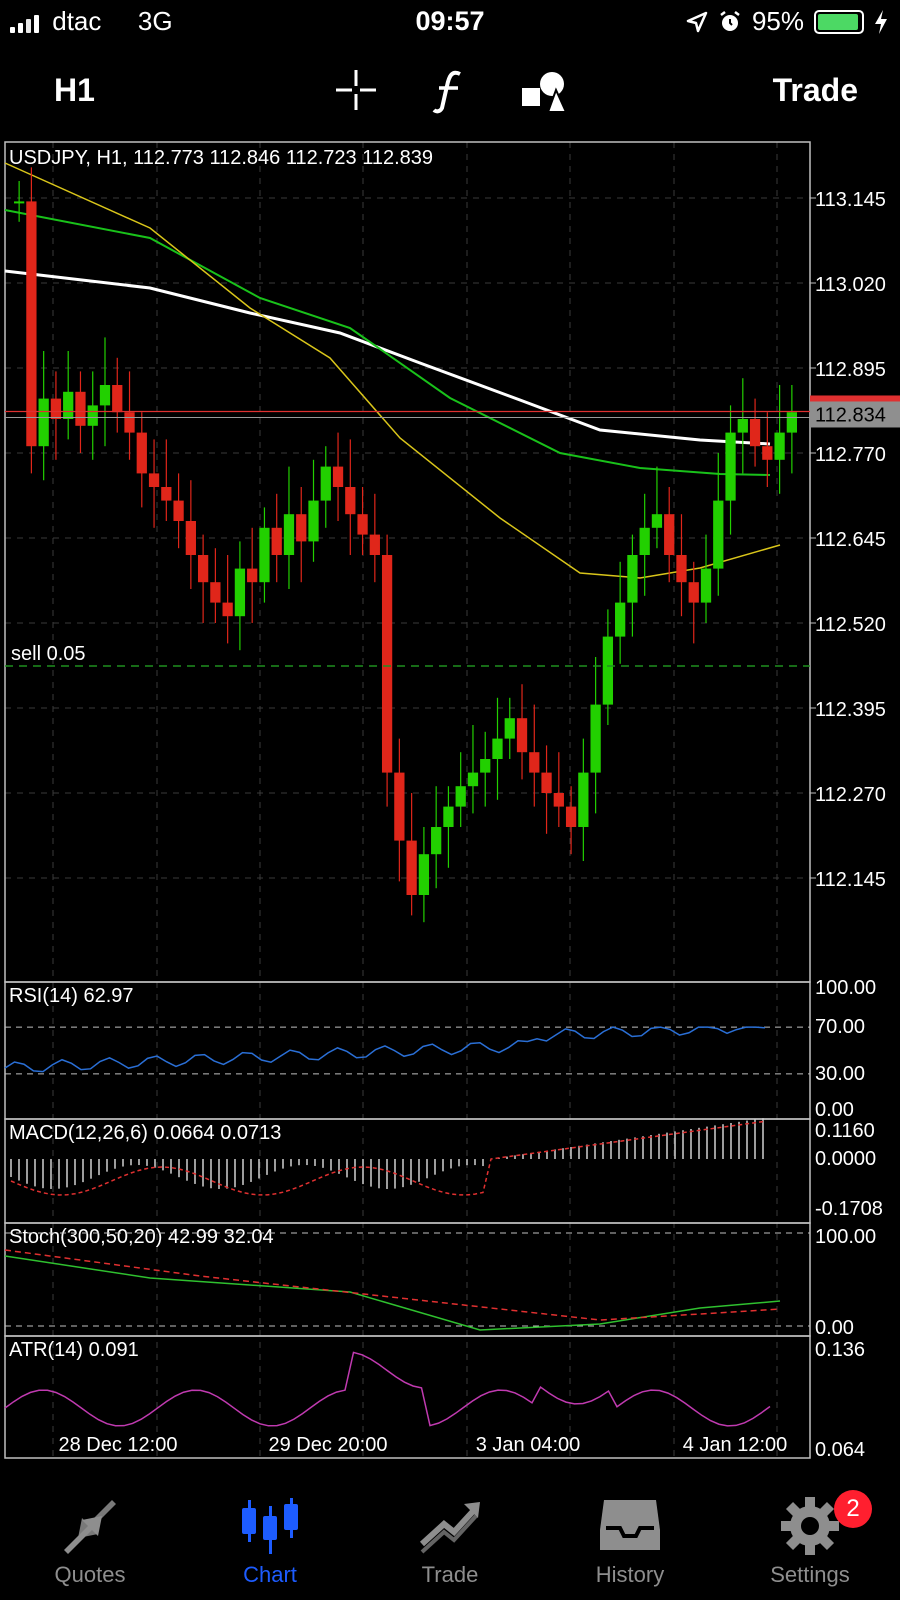 This screenshot has height=1600, width=900. Describe the element at coordinates (528, 1445) in the screenshot. I see `time-tick-label: 3 Jan 04:00` at that location.